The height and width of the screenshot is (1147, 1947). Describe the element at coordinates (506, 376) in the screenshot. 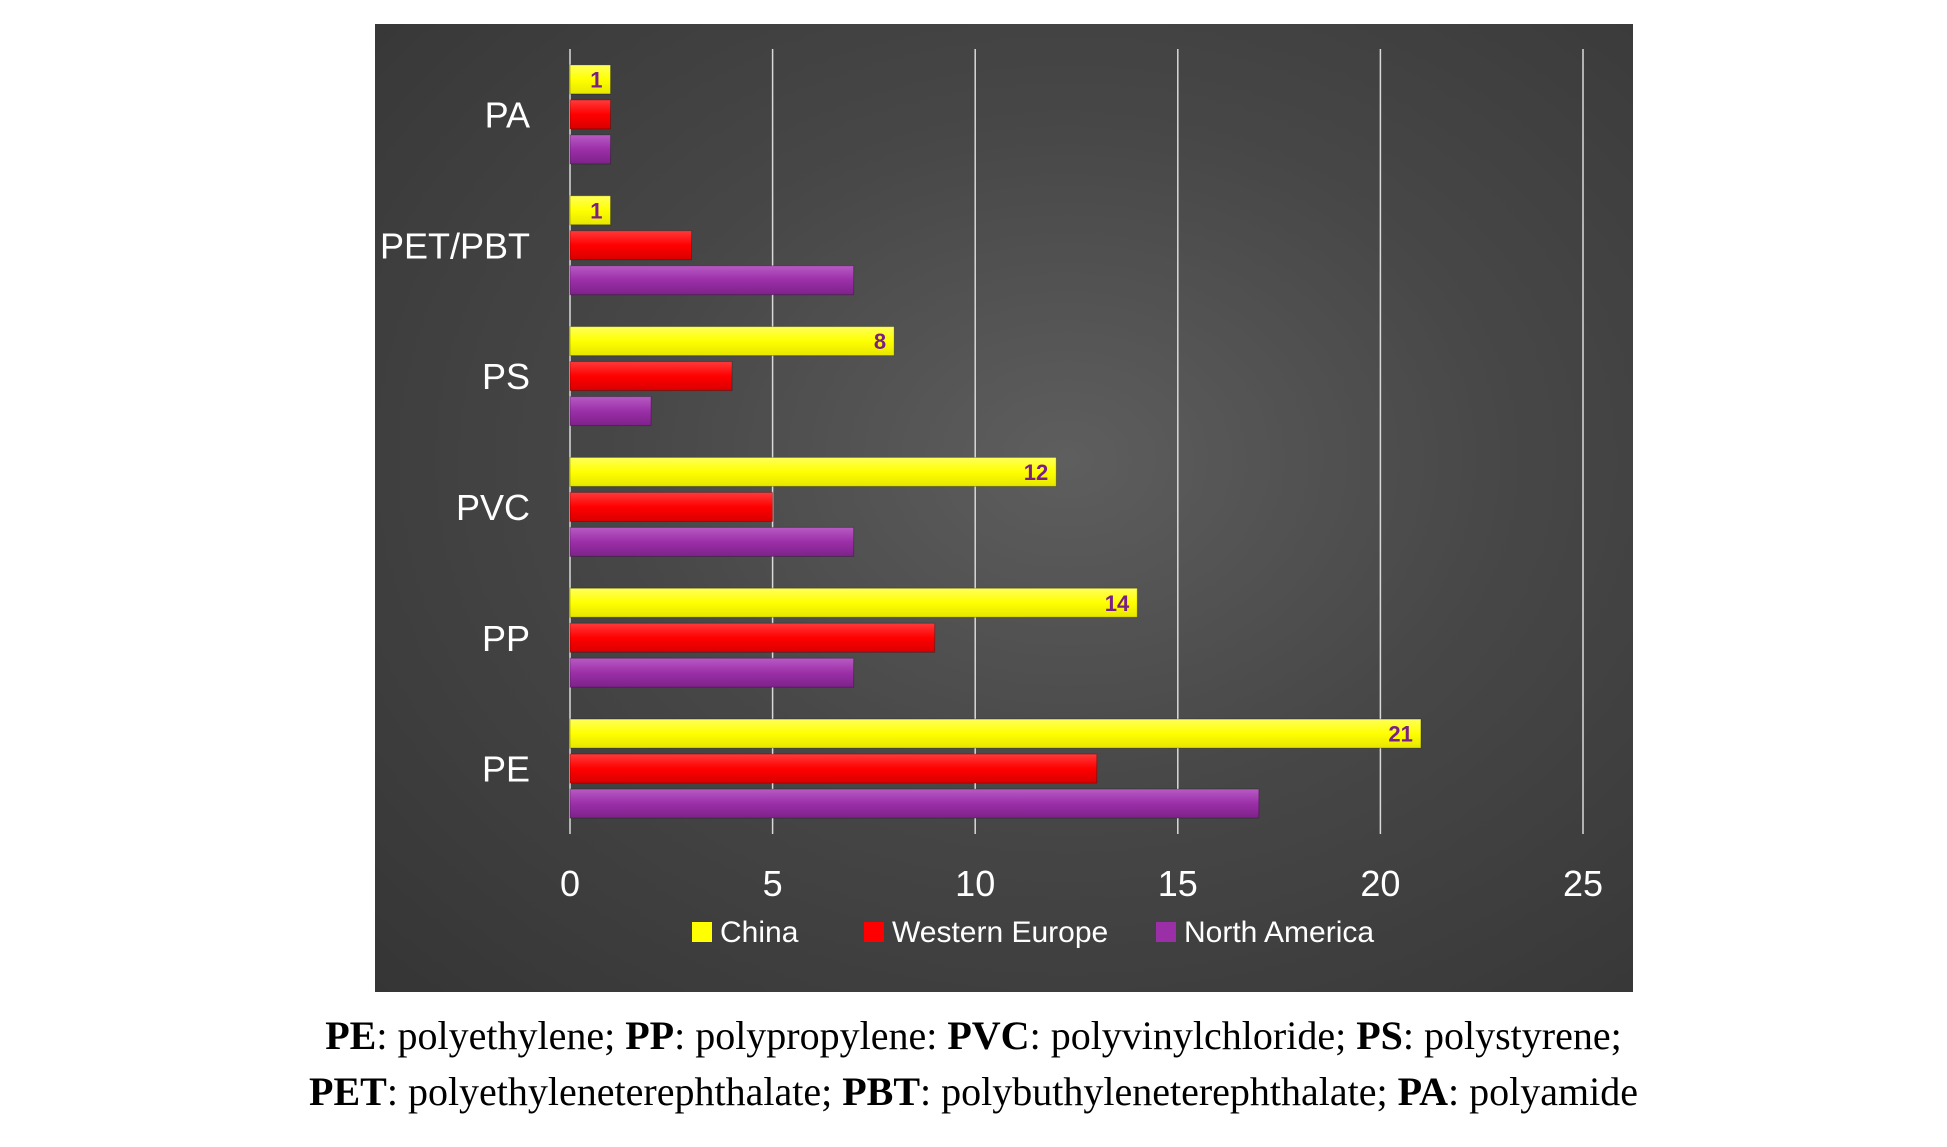

I see `category-label: PS` at that location.